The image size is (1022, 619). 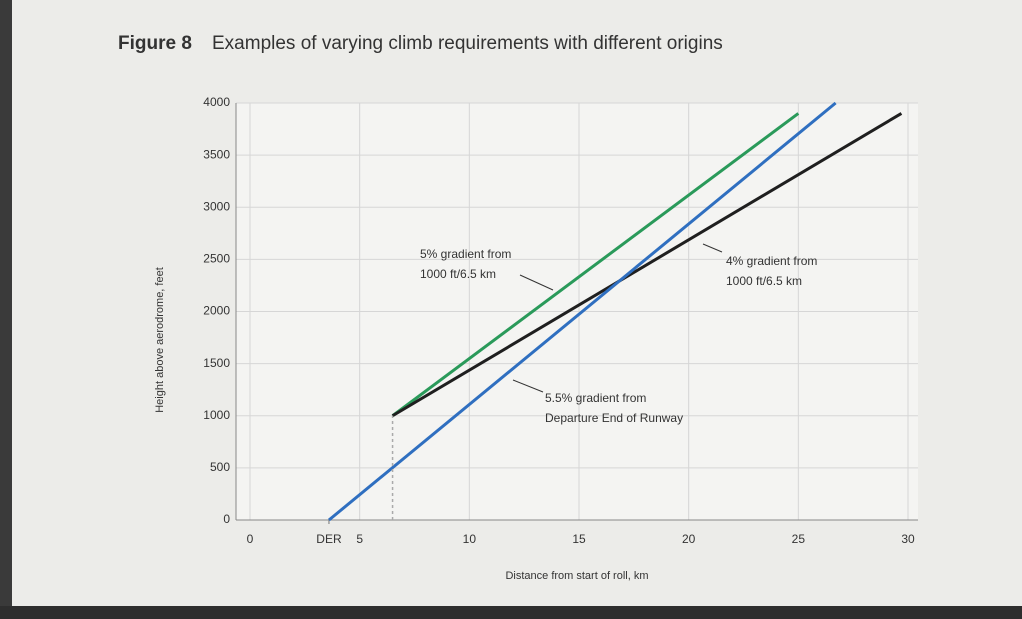 I want to click on figure-label: Figure 8, so click(x=155, y=43).